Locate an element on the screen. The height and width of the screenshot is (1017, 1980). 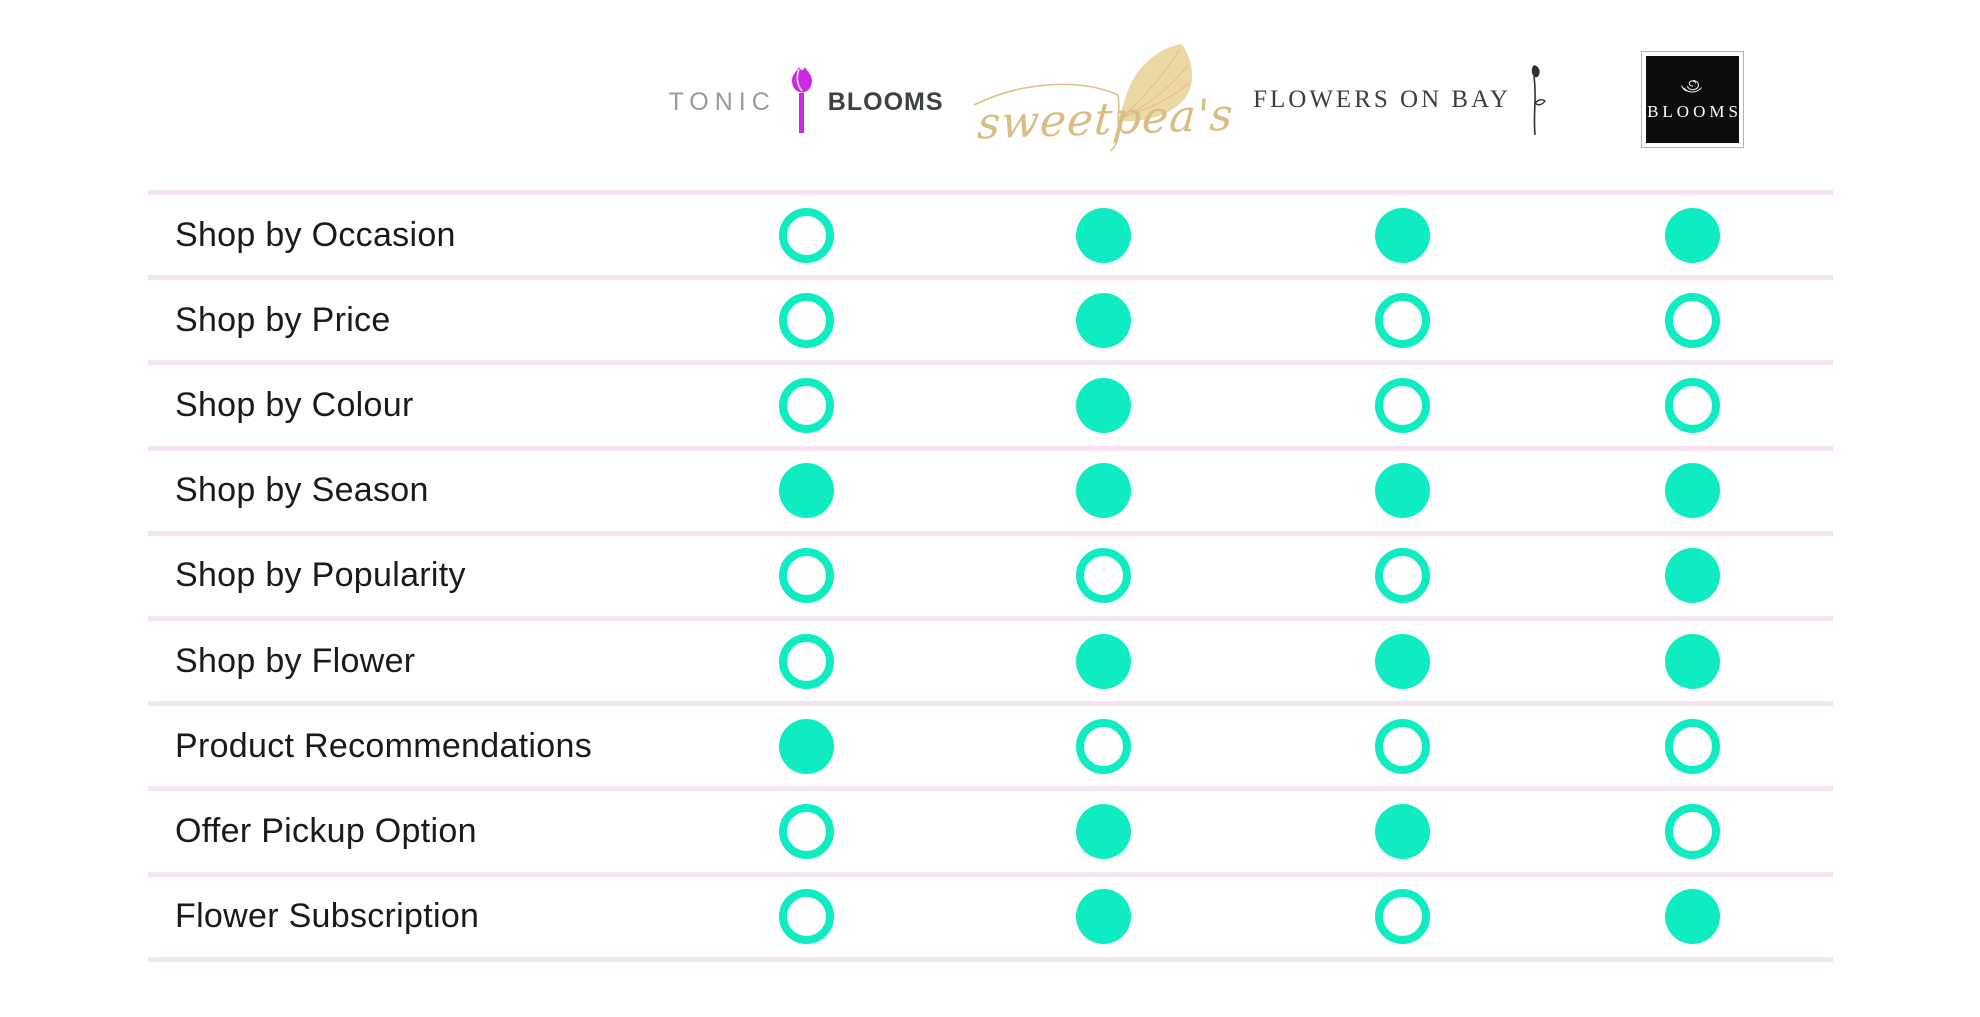
feature-label: Shop by Occasion is located at coordinates (315, 234).